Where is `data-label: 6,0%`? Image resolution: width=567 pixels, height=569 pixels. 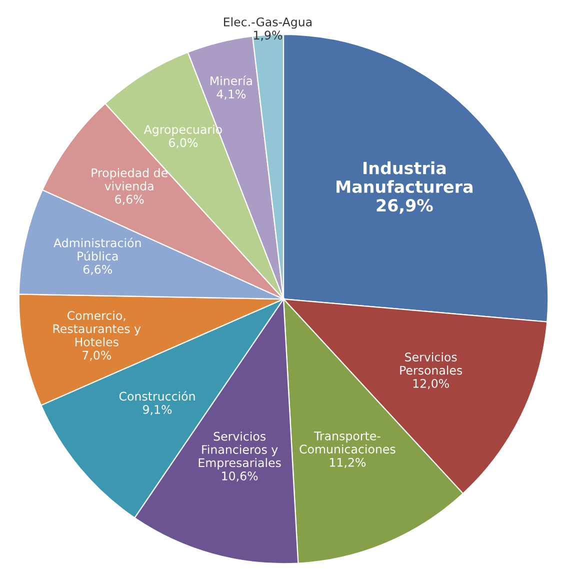 data-label: 6,0% is located at coordinates (183, 143).